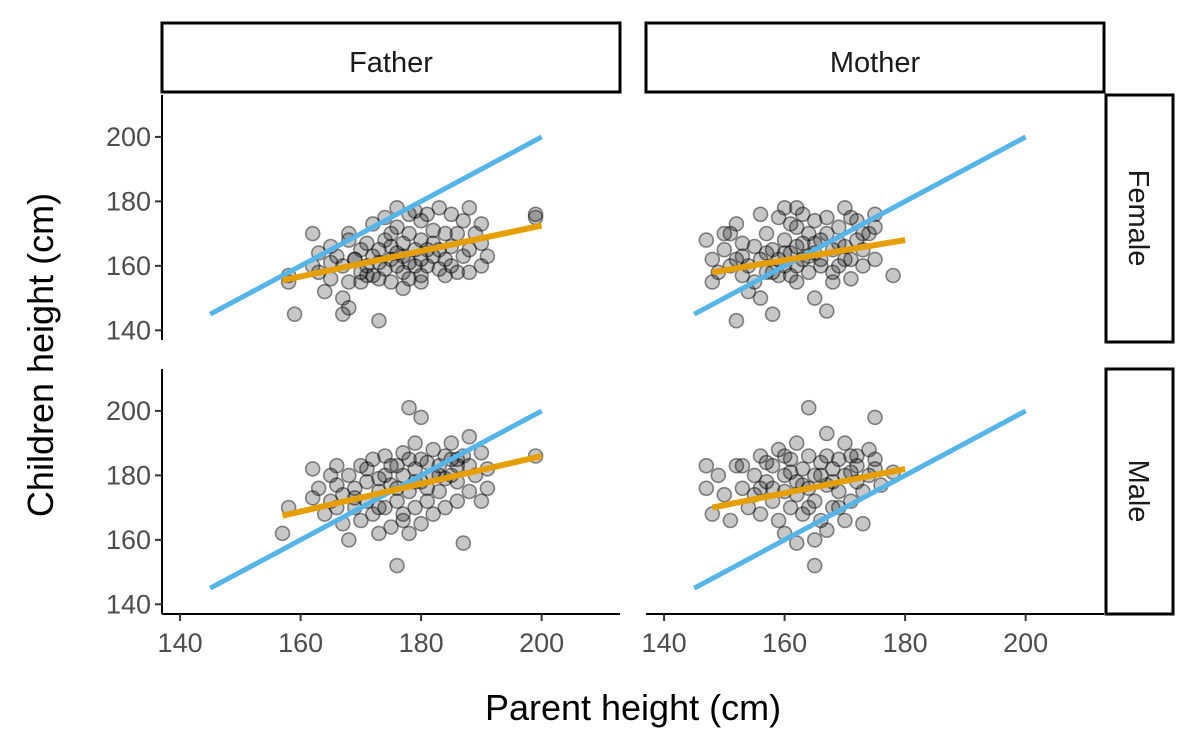  What do you see at coordinates (784, 643) in the screenshot?
I see `x-tick-label: 160` at bounding box center [784, 643].